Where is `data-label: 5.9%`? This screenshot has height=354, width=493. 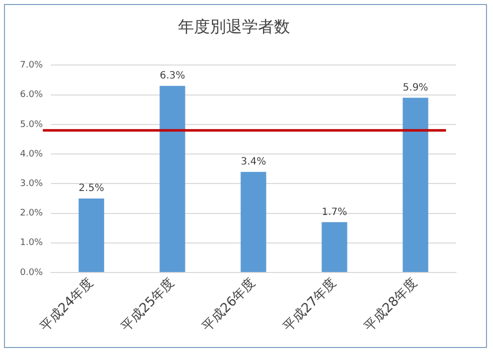
data-label: 5.9% is located at coordinates (415, 88).